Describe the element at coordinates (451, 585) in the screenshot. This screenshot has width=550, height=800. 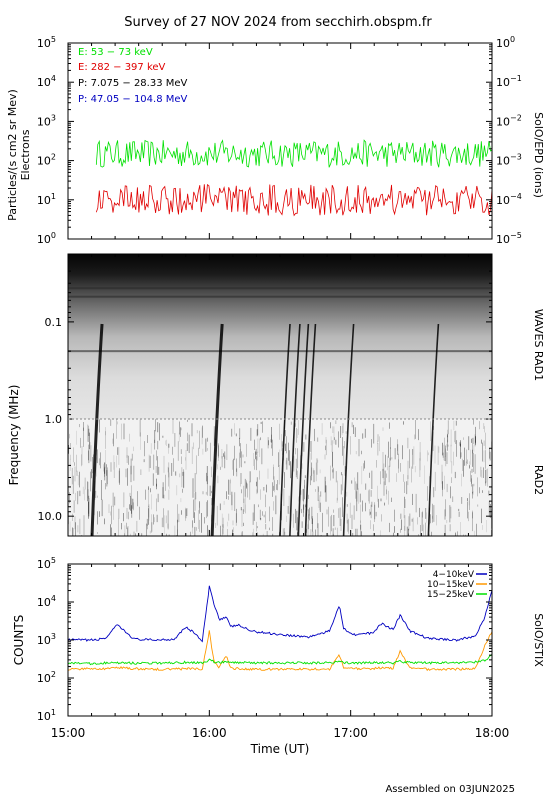
I see `stix-legend-label: 10−15keV` at that location.